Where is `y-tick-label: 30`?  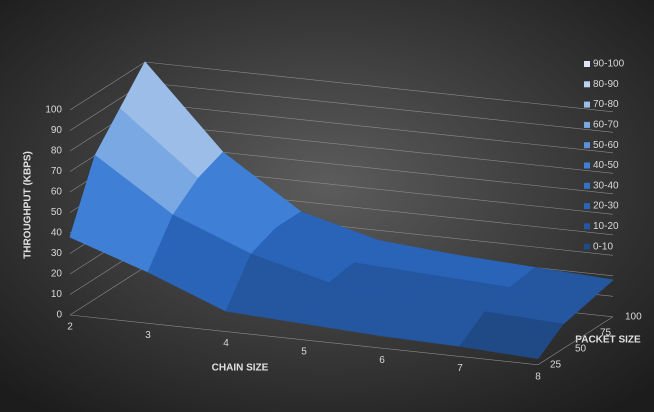
y-tick-label: 30 is located at coordinates (57, 253).